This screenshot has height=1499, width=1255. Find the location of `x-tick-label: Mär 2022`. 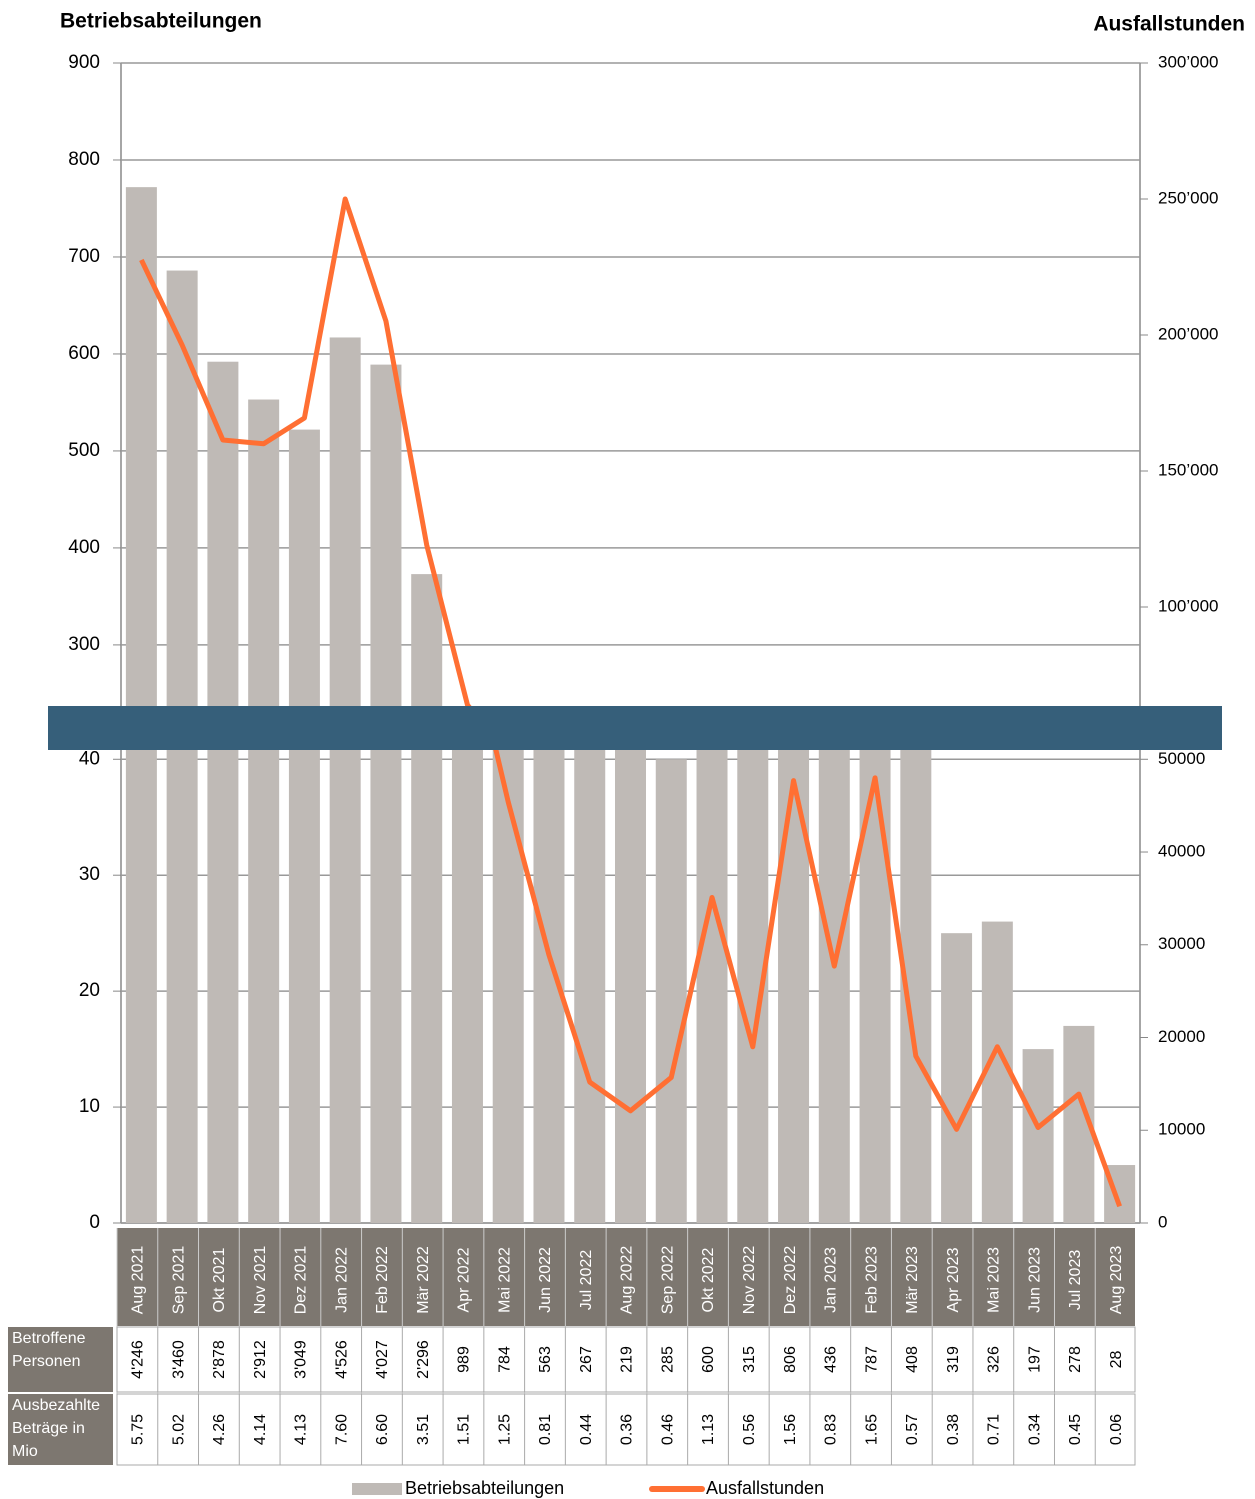

x-tick-label: Mär 2022 is located at coordinates (423, 1280).